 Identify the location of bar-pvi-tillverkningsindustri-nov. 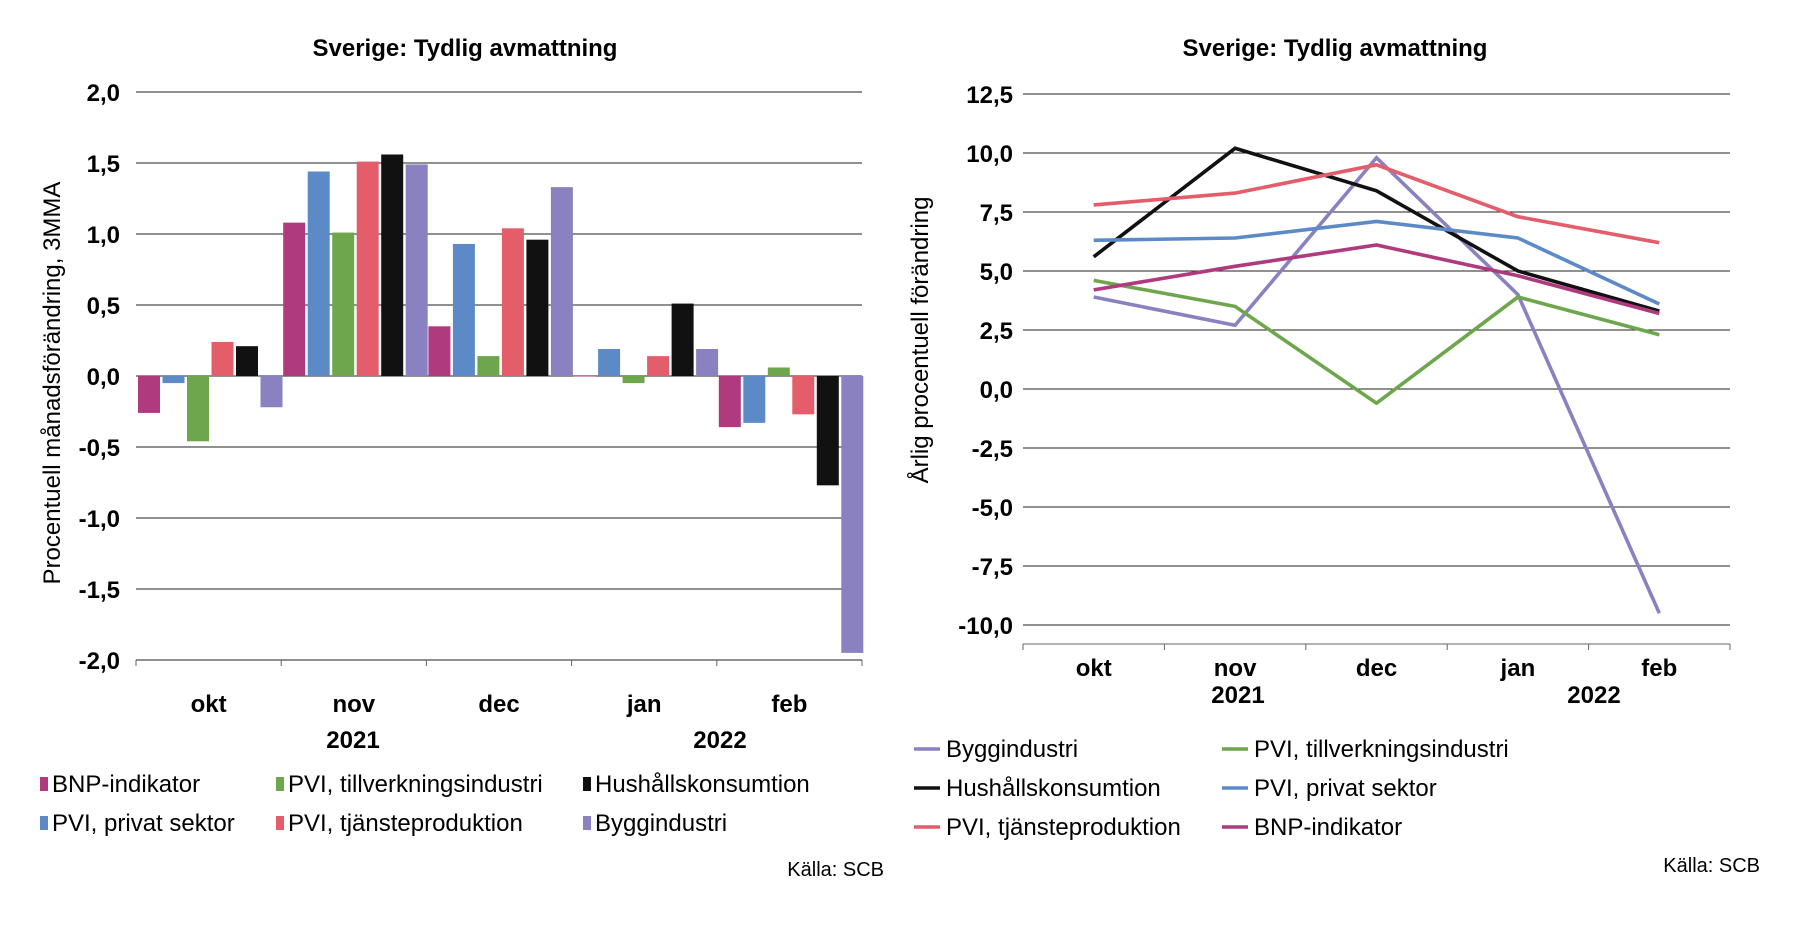
(343, 304).